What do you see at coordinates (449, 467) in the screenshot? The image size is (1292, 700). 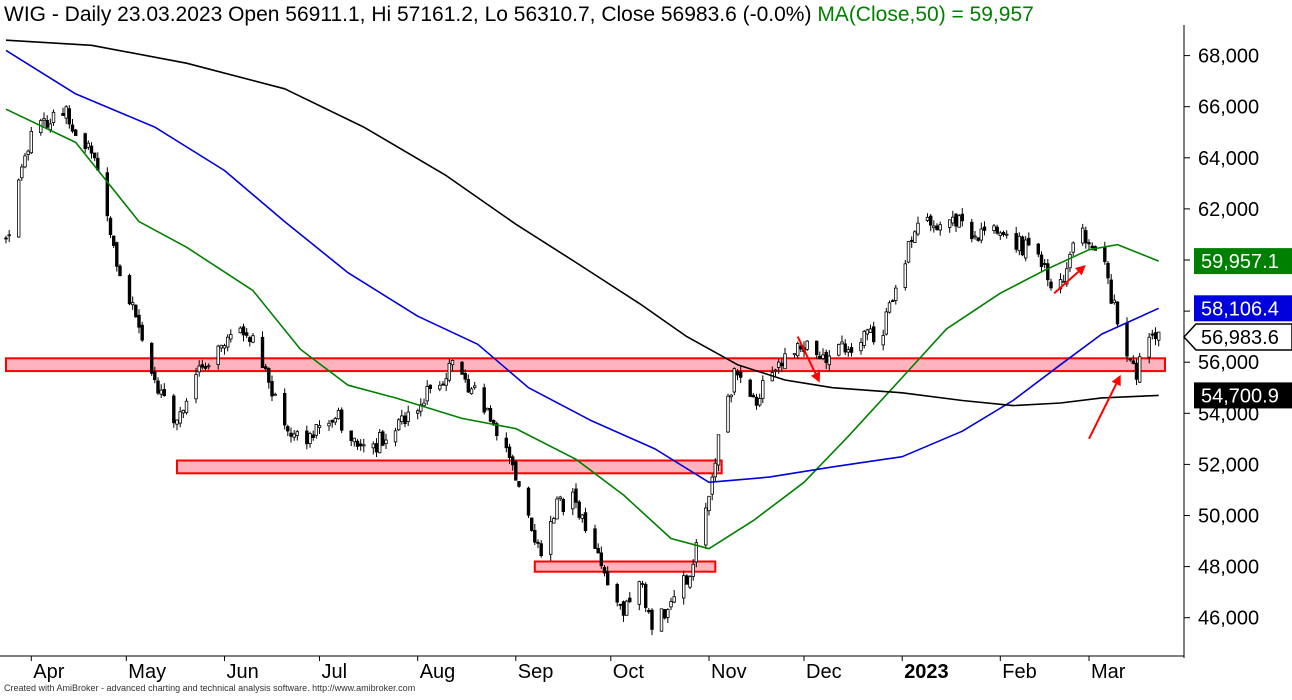 I see `support-zone` at bounding box center [449, 467].